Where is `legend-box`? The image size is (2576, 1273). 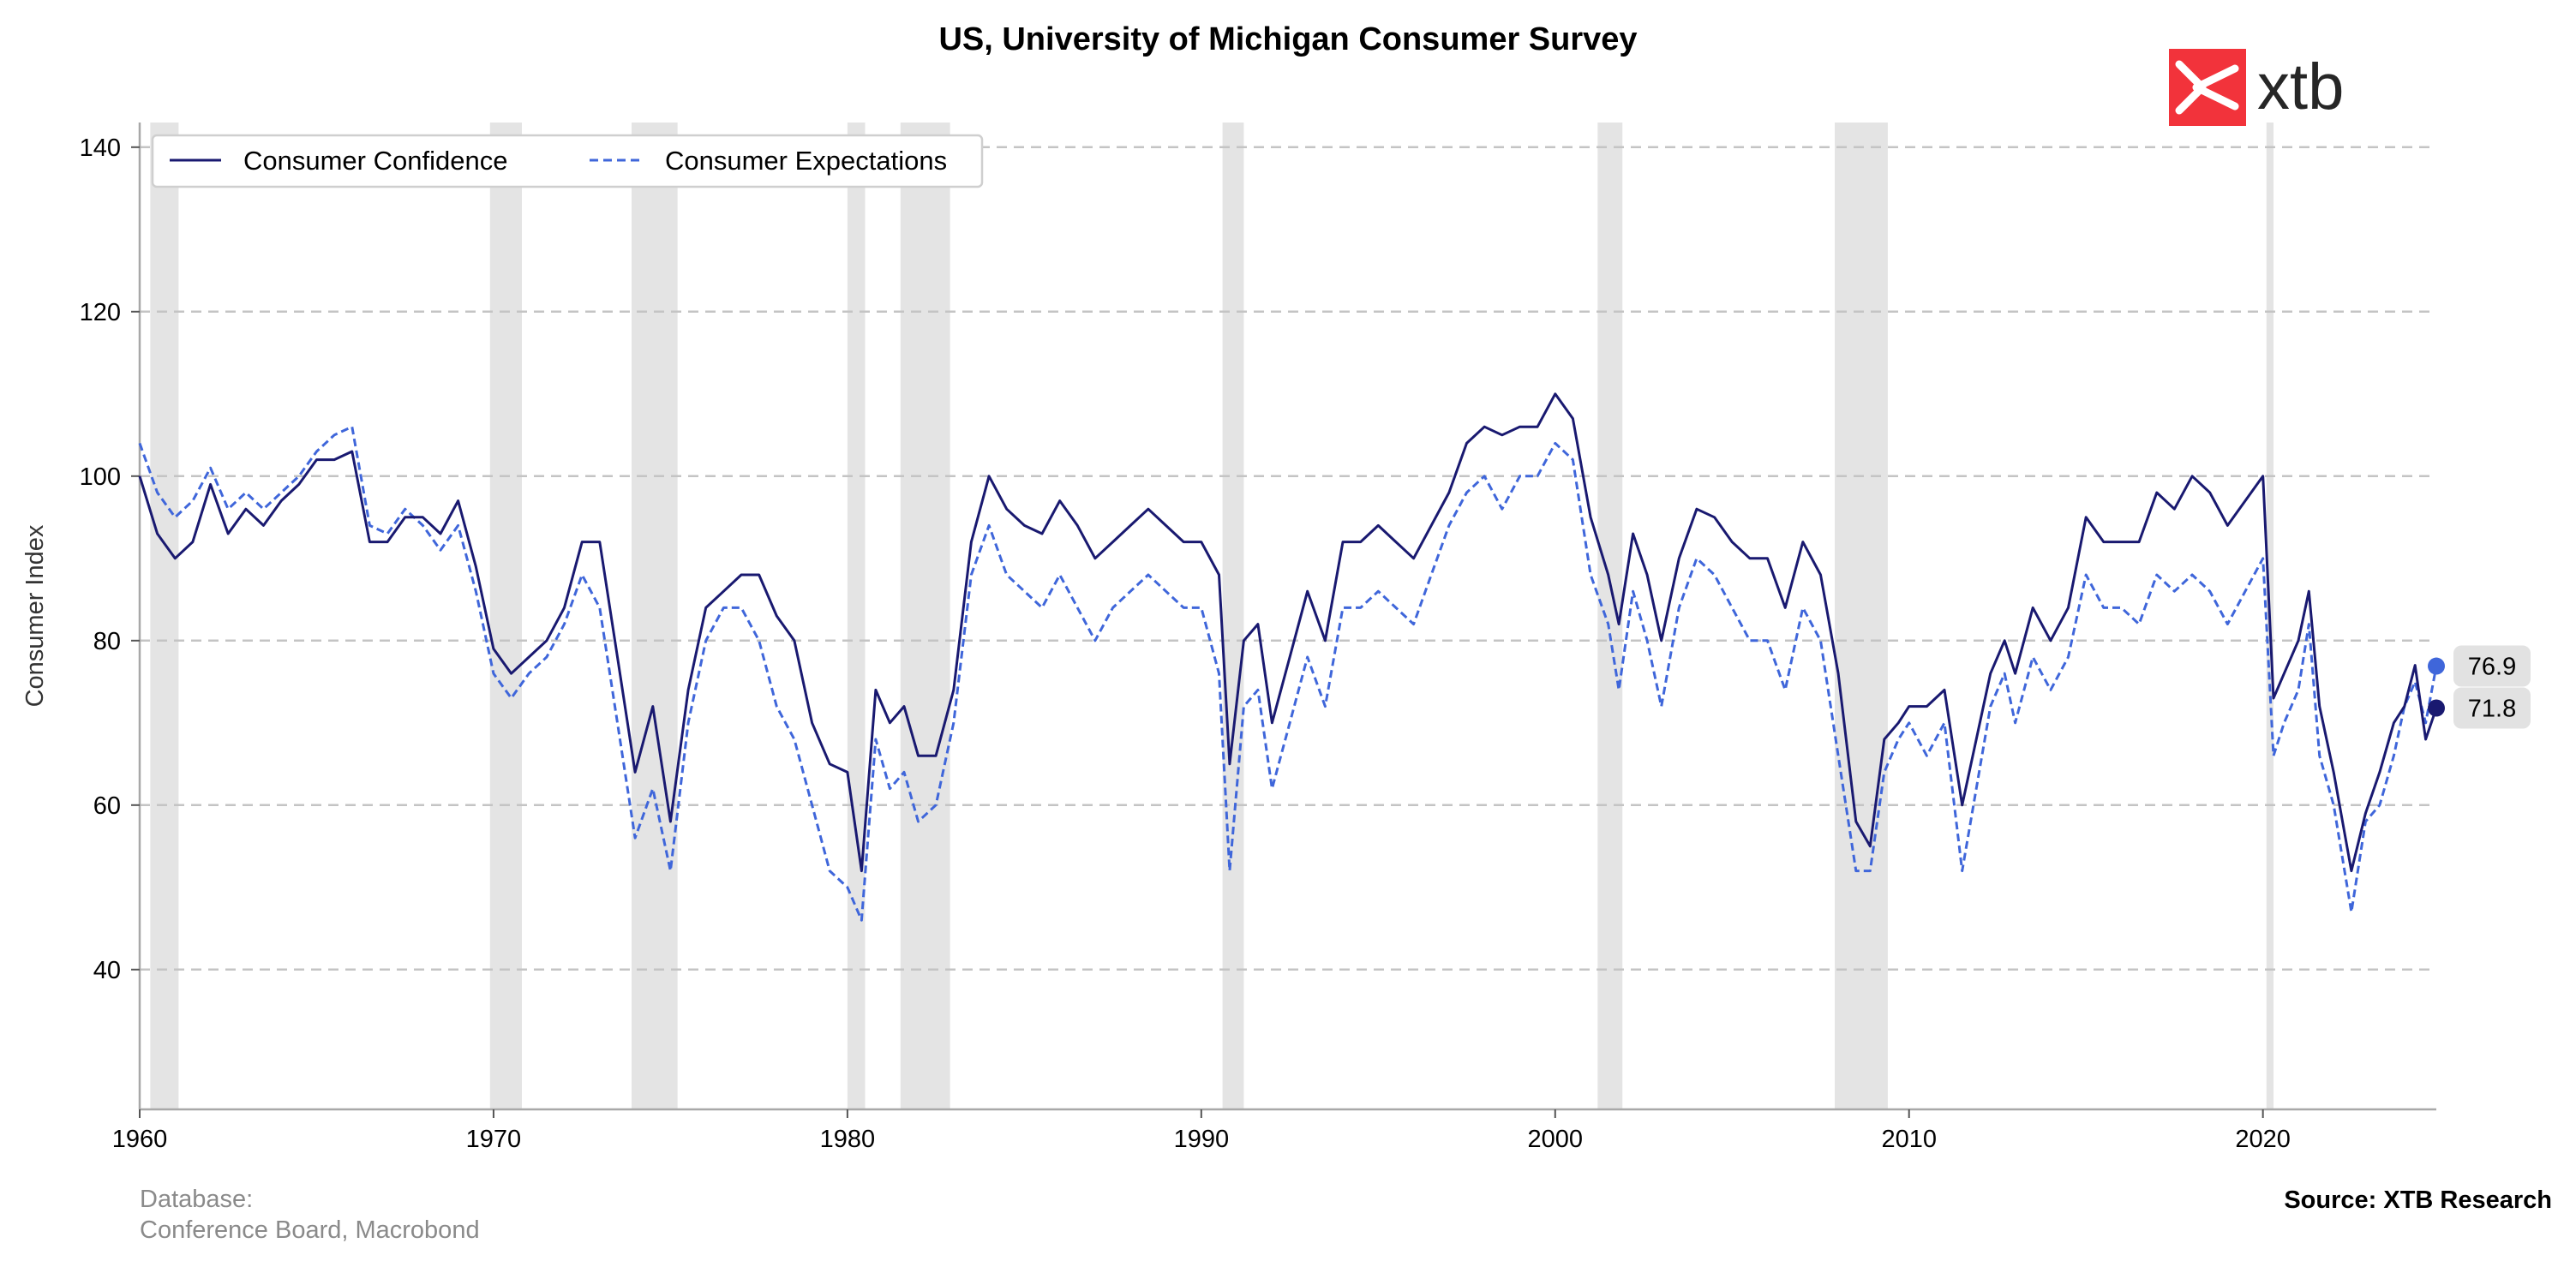
legend-box is located at coordinates (567, 161).